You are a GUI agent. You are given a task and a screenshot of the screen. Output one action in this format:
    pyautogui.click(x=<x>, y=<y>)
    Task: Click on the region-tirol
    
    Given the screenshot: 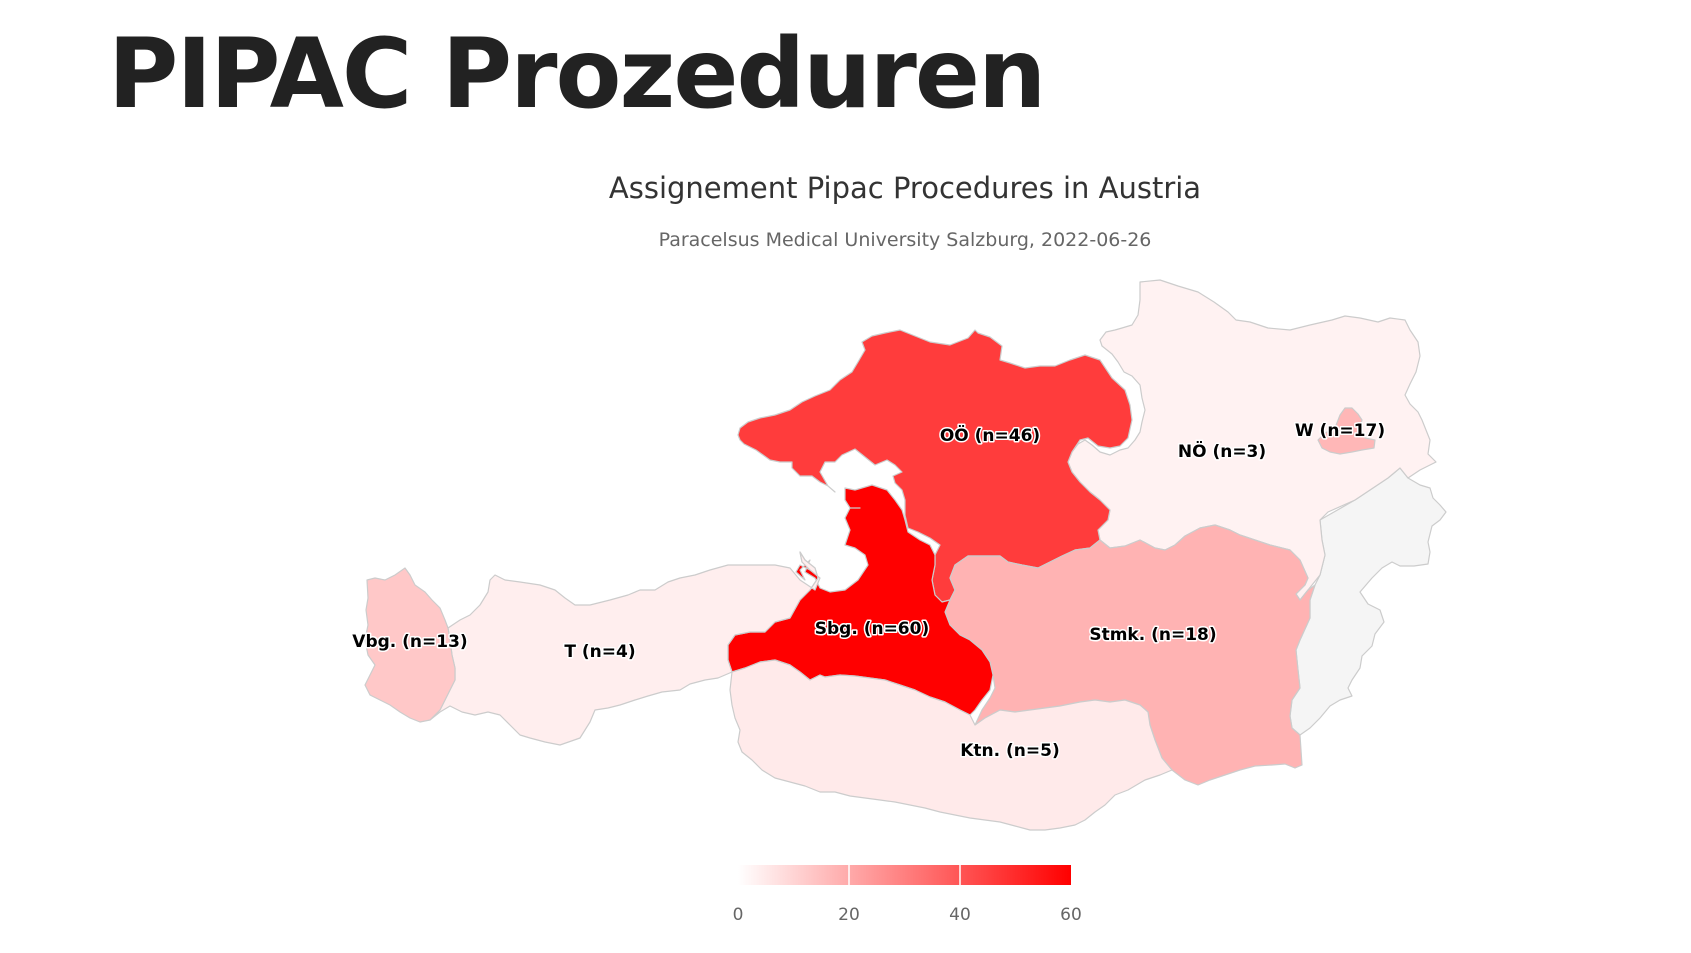 What is the action you would take?
    pyautogui.click(x=625, y=648)
    